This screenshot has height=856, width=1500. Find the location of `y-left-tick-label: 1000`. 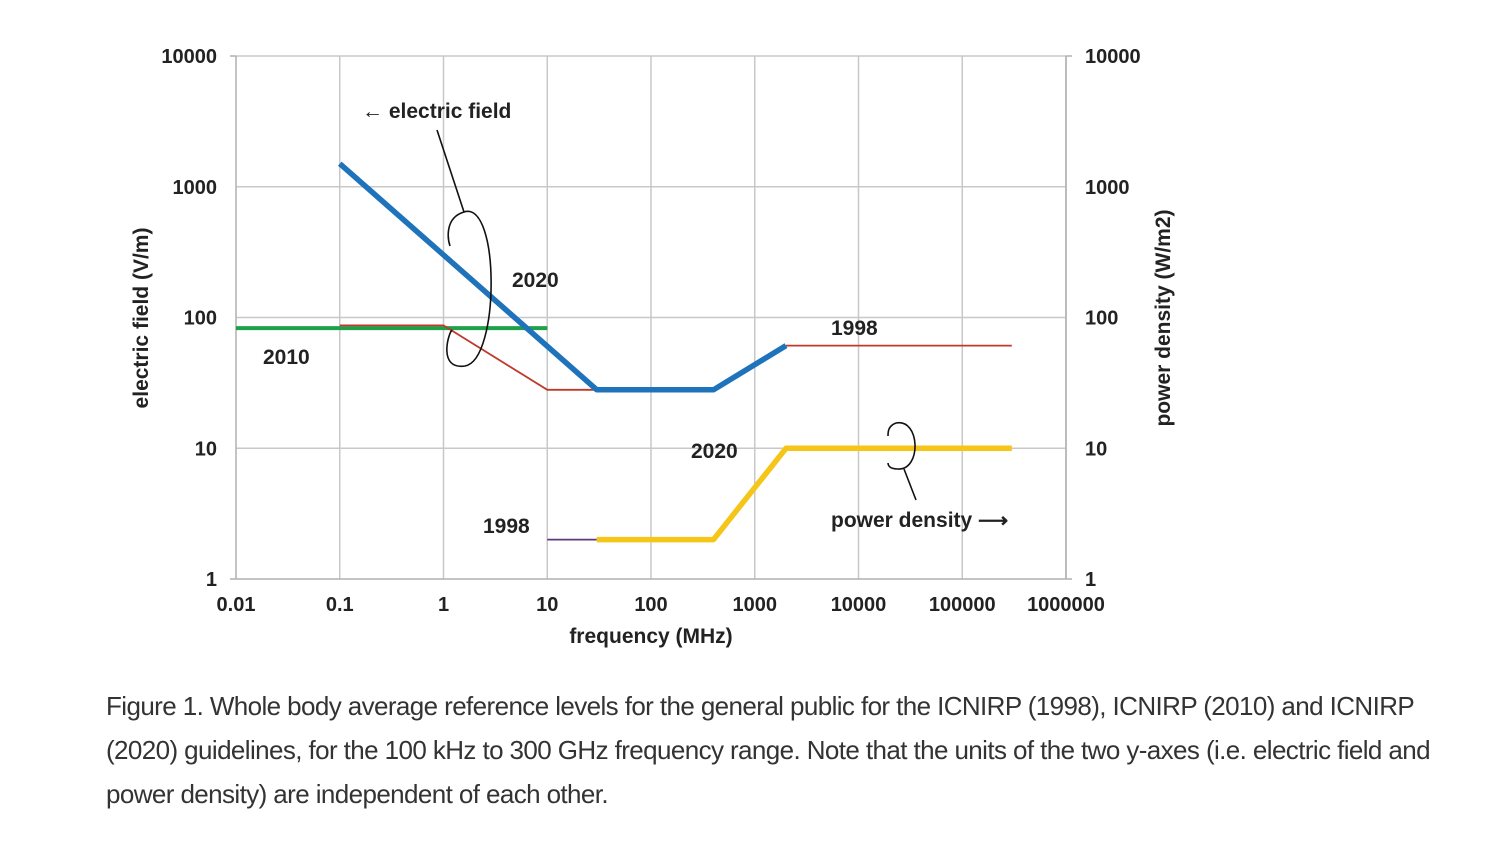

y-left-tick-label: 1000 is located at coordinates (195, 188).